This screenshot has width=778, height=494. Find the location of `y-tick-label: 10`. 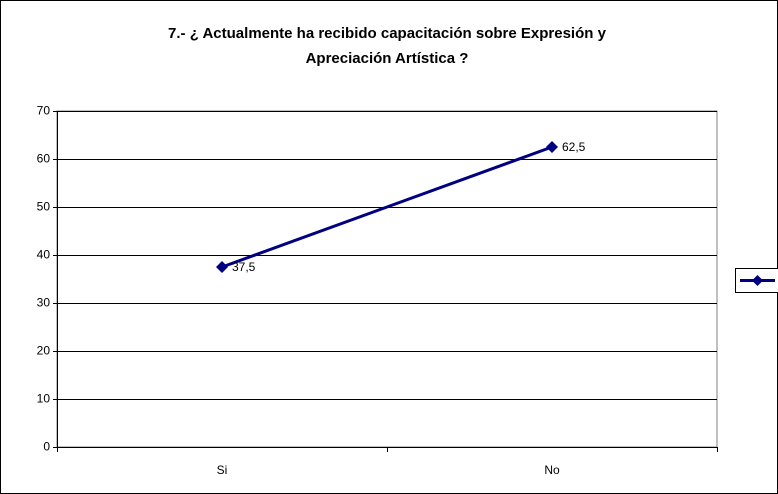

y-tick-label: 10 is located at coordinates (44, 399).